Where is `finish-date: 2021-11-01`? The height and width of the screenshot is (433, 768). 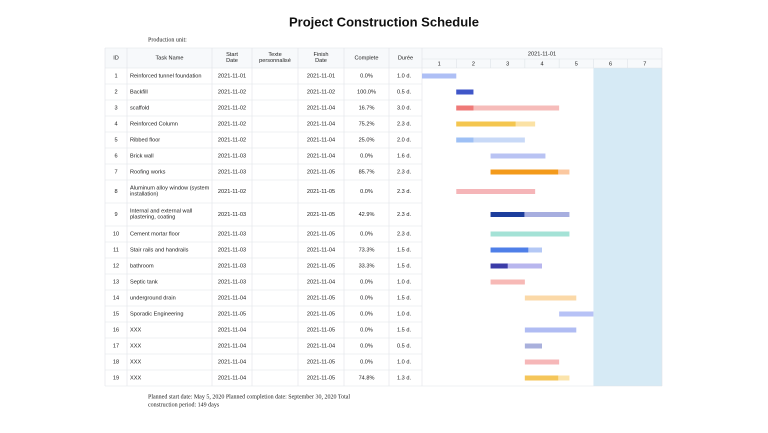 finish-date: 2021-11-01 is located at coordinates (321, 76).